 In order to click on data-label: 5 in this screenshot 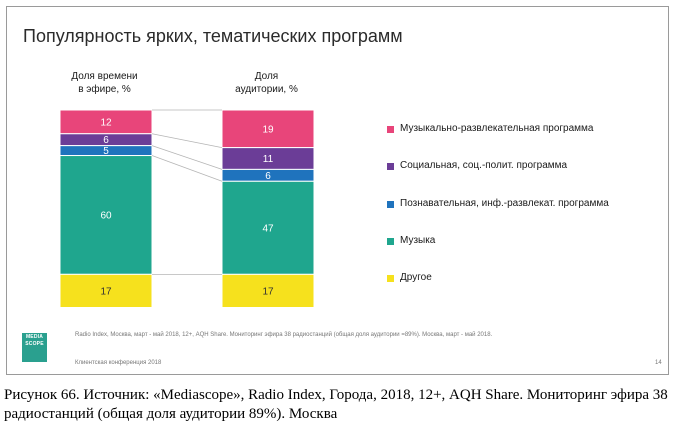, I will do `click(106, 151)`.